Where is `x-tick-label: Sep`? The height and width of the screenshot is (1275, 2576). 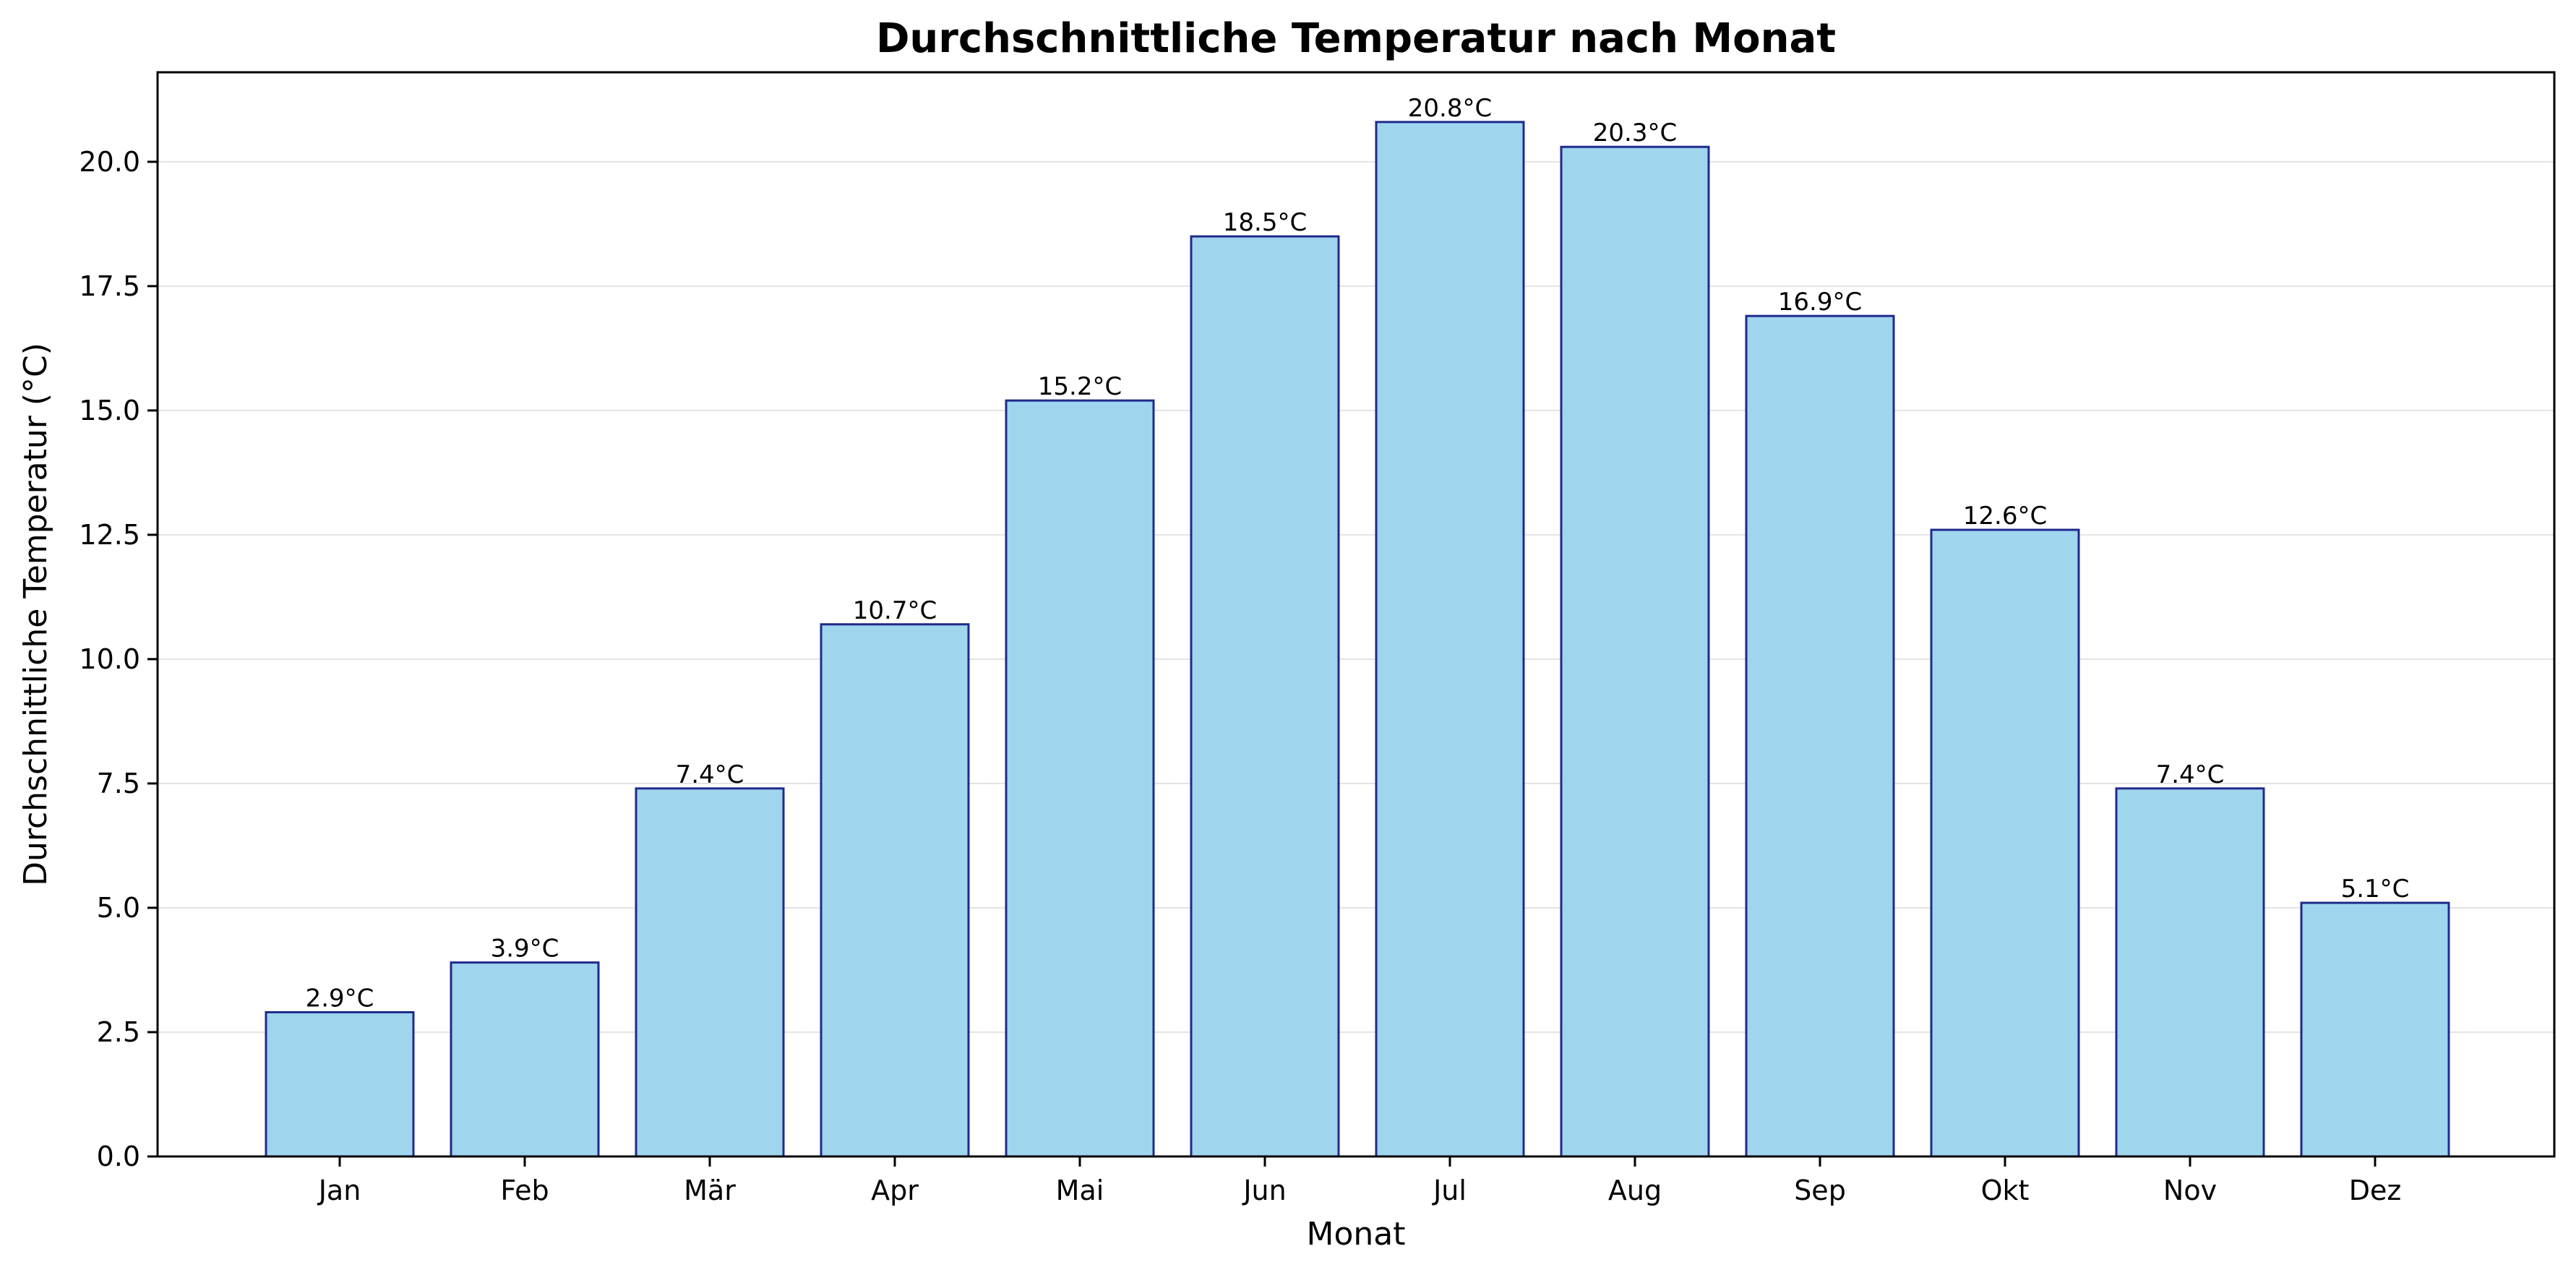 x-tick-label: Sep is located at coordinates (1820, 1190).